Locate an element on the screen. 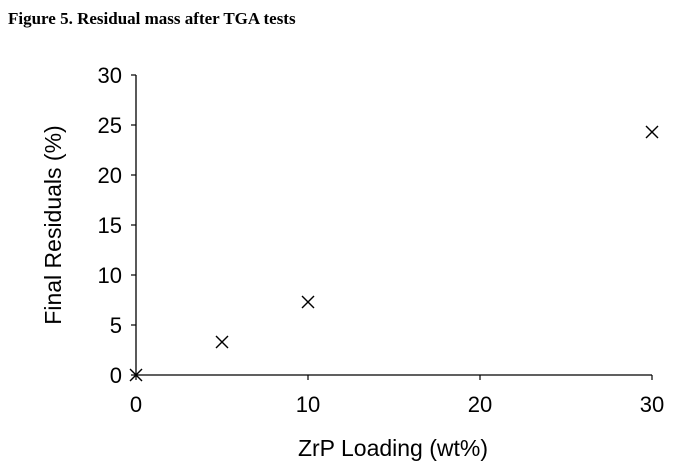 The image size is (685, 467). x-axis-ticks: 0 10 20 30 is located at coordinates (397, 396).